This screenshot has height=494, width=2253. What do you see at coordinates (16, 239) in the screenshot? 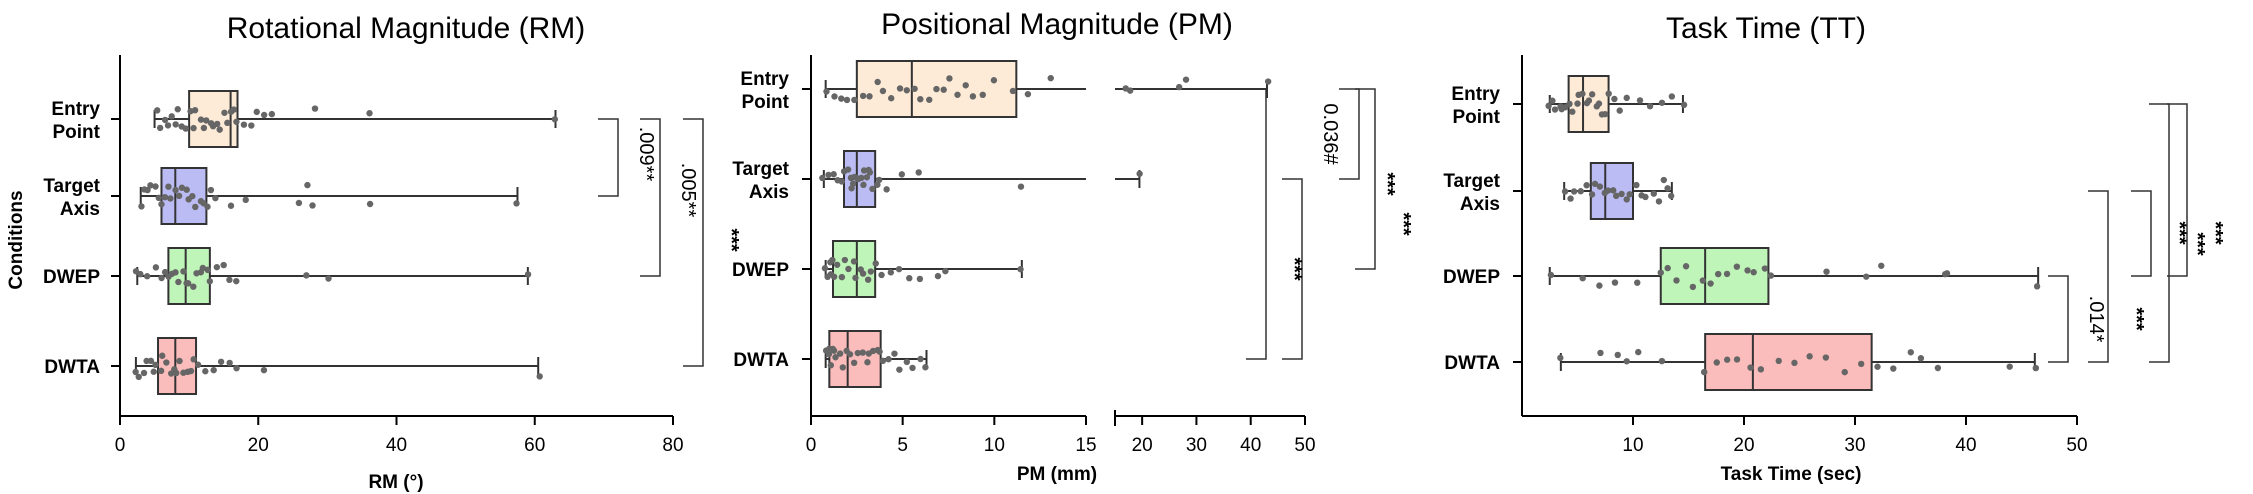
I see `y-axis-label: Conditions` at bounding box center [16, 239].